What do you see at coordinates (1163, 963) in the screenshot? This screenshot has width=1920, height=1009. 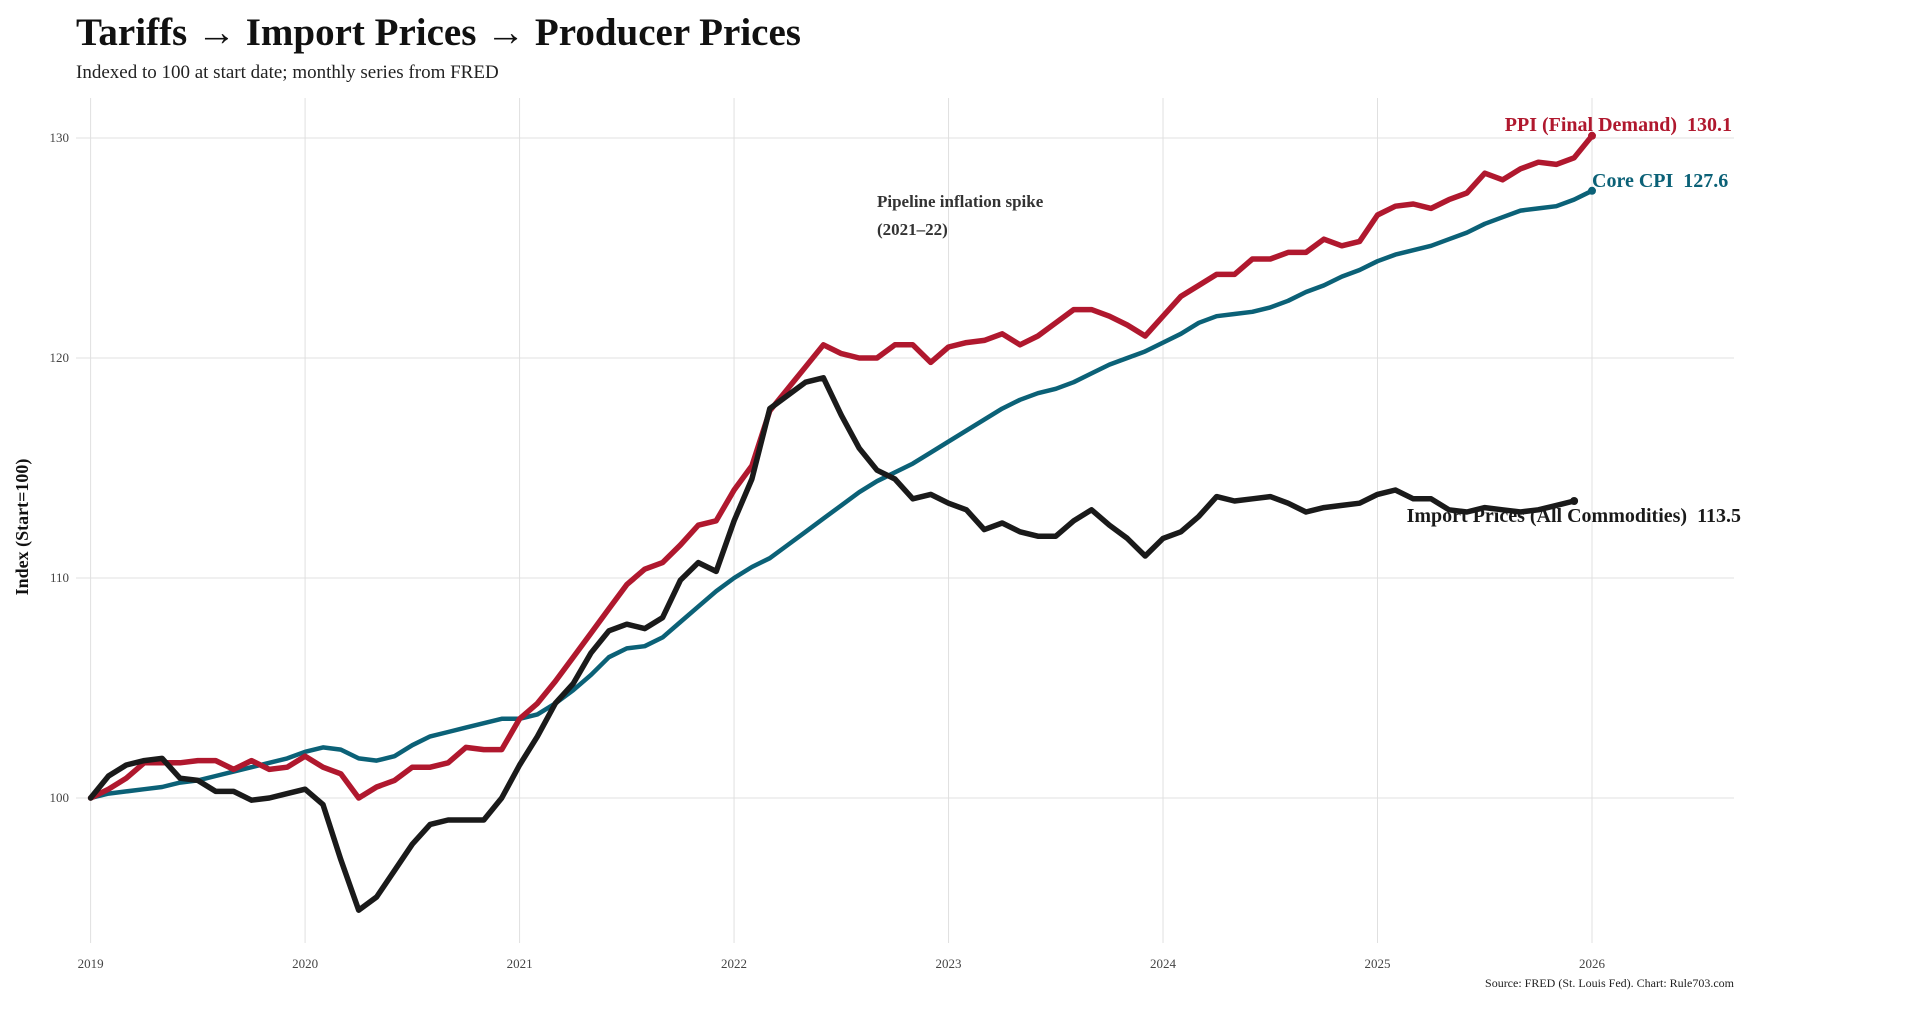 I see `x-tick-label: 2024` at bounding box center [1163, 963].